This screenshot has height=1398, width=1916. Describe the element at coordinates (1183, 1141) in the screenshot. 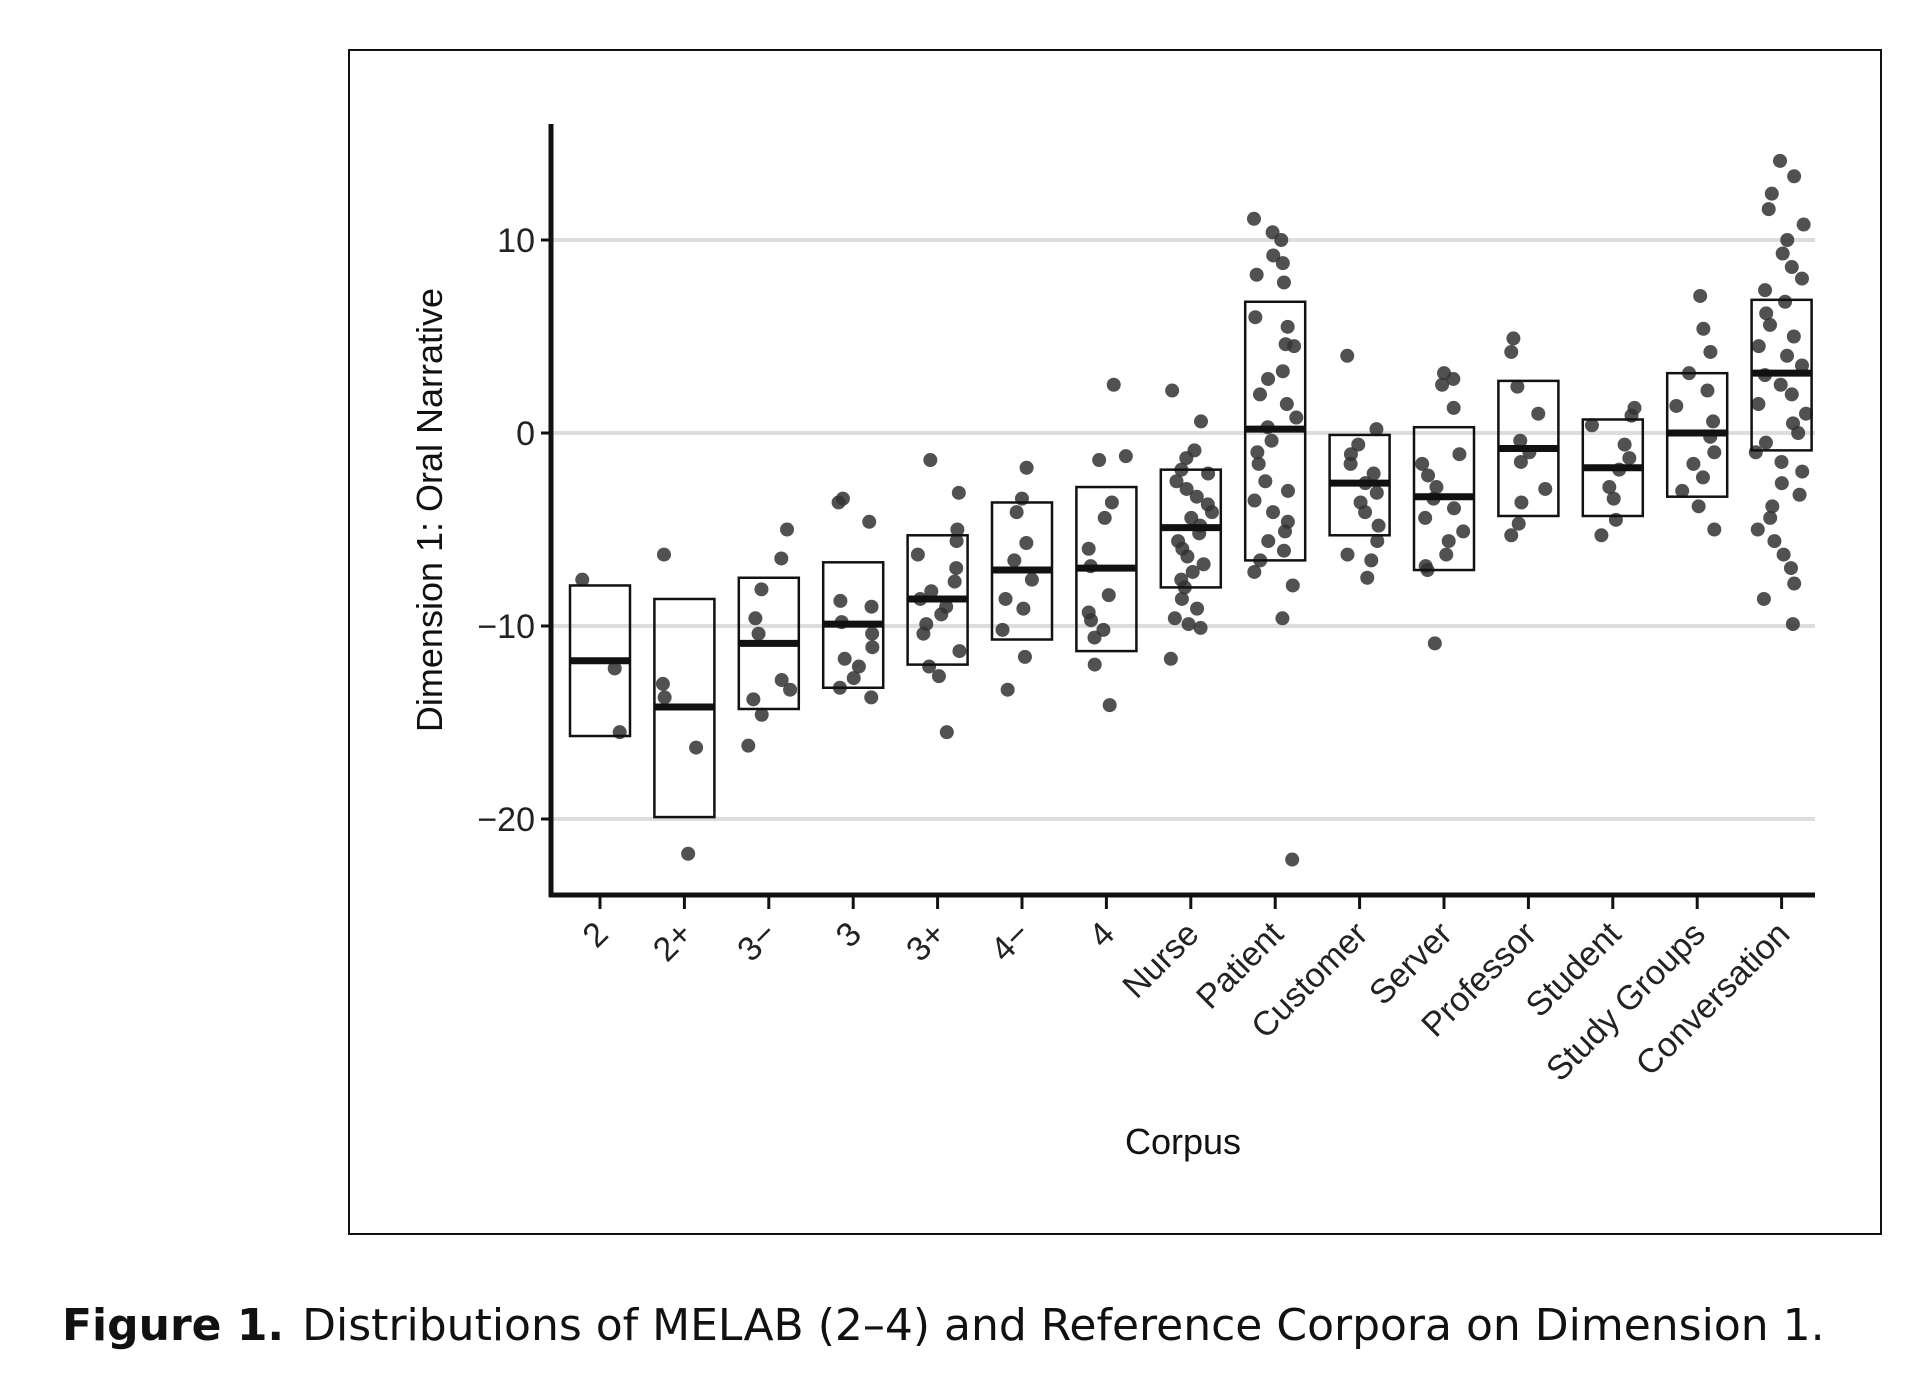

I see `x-axis-title: Corpus` at that location.